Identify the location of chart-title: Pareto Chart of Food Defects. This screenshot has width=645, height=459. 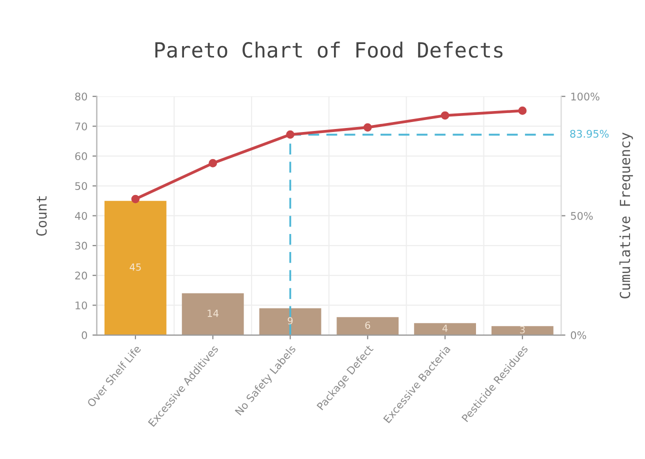
(328, 50).